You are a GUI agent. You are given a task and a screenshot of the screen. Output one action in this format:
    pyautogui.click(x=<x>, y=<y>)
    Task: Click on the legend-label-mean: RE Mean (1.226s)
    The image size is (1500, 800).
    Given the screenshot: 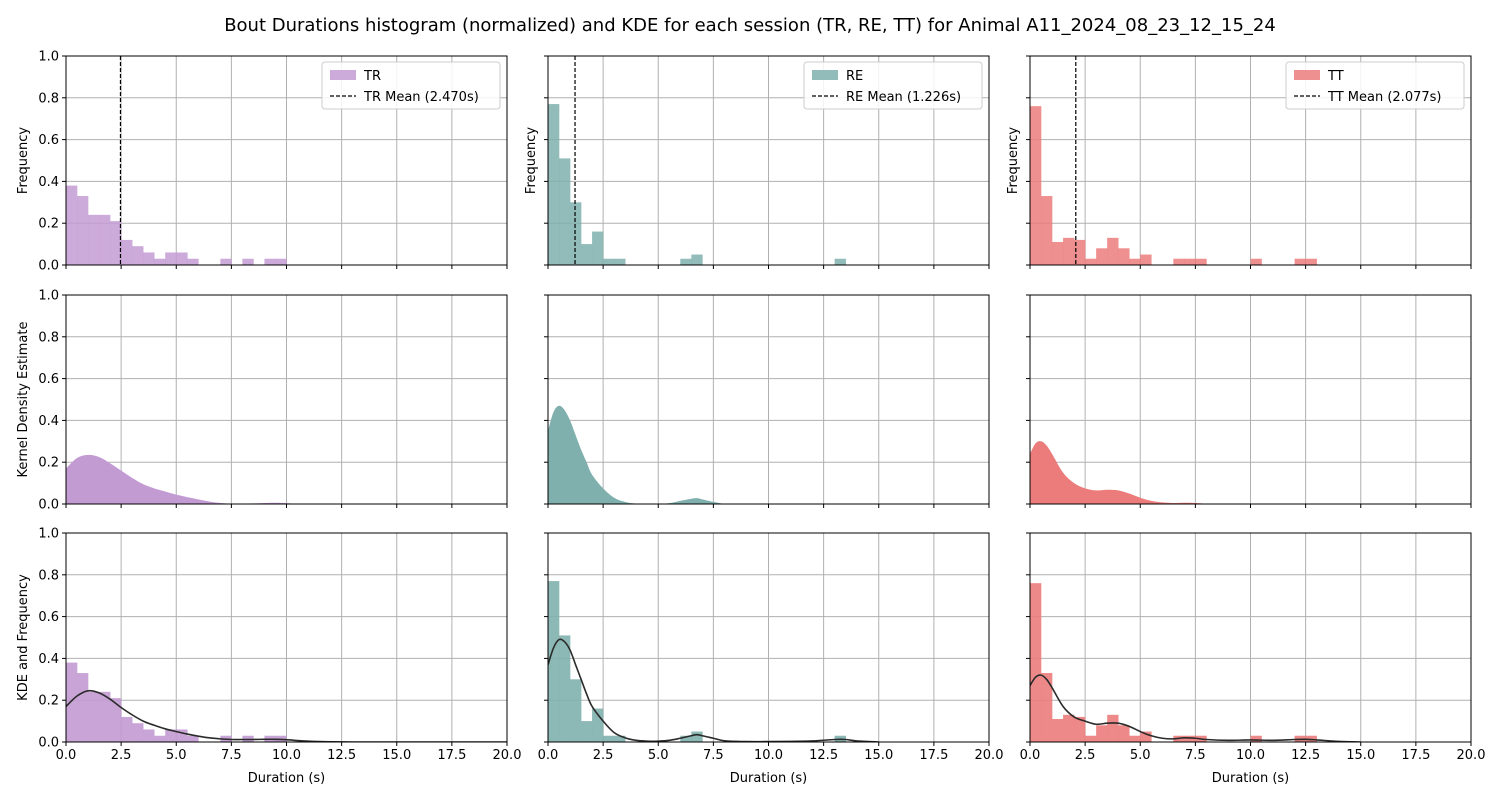 What is the action you would take?
    pyautogui.click(x=903, y=97)
    